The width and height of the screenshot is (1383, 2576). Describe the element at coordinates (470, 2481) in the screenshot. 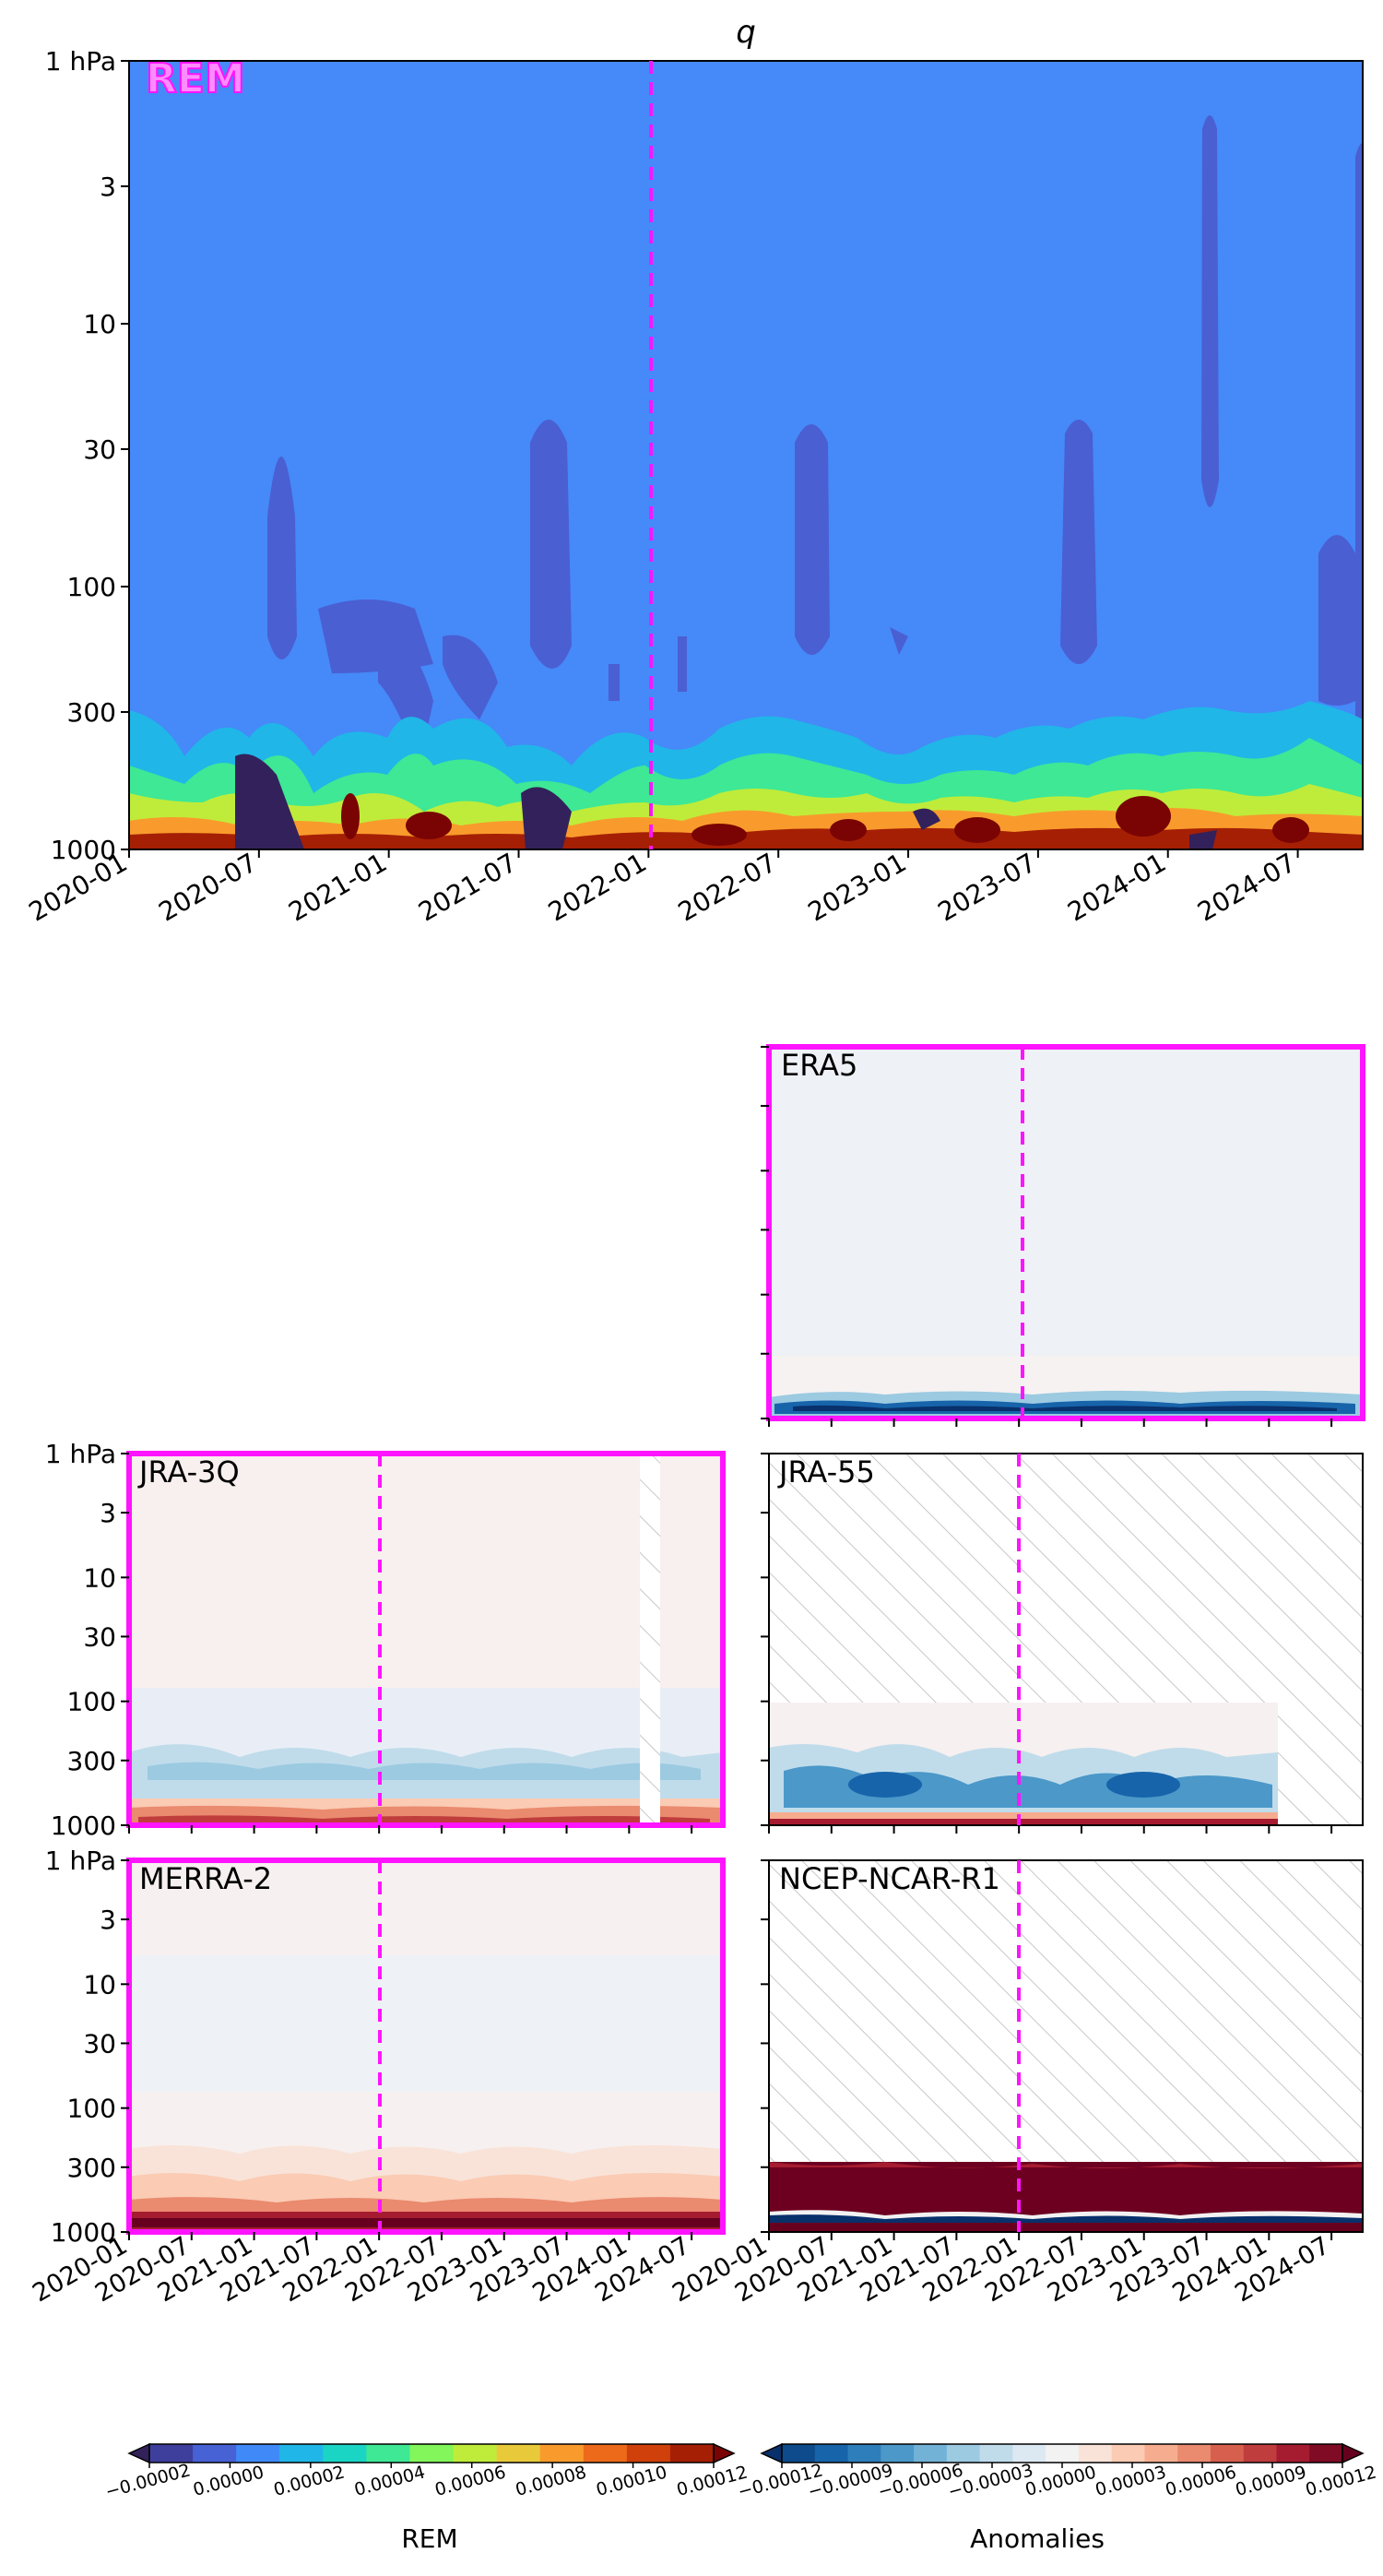

I see `rem-colorbar-tick-label: 0.00006` at that location.